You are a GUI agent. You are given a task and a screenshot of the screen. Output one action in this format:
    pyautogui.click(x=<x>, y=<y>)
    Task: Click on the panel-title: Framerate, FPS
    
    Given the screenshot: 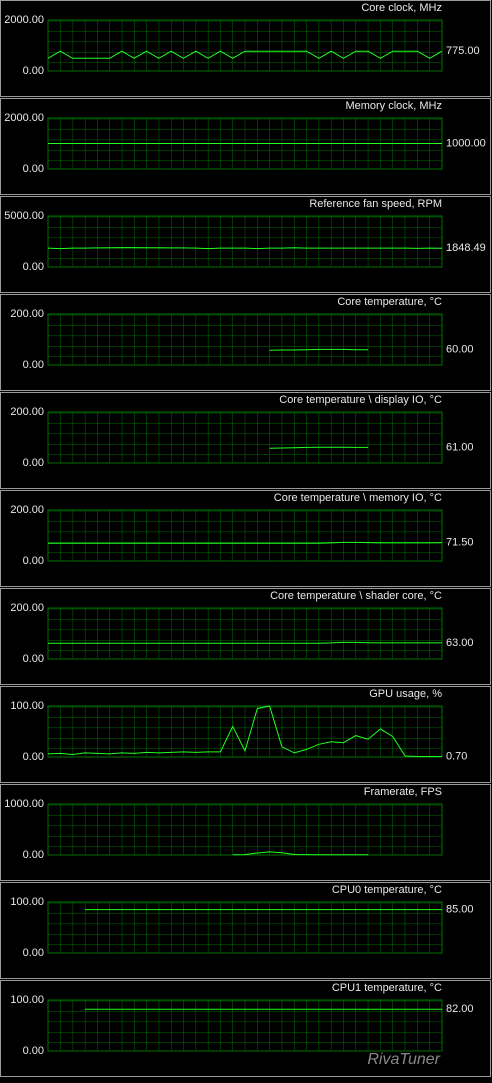 What is the action you would take?
    pyautogui.click(x=403, y=792)
    